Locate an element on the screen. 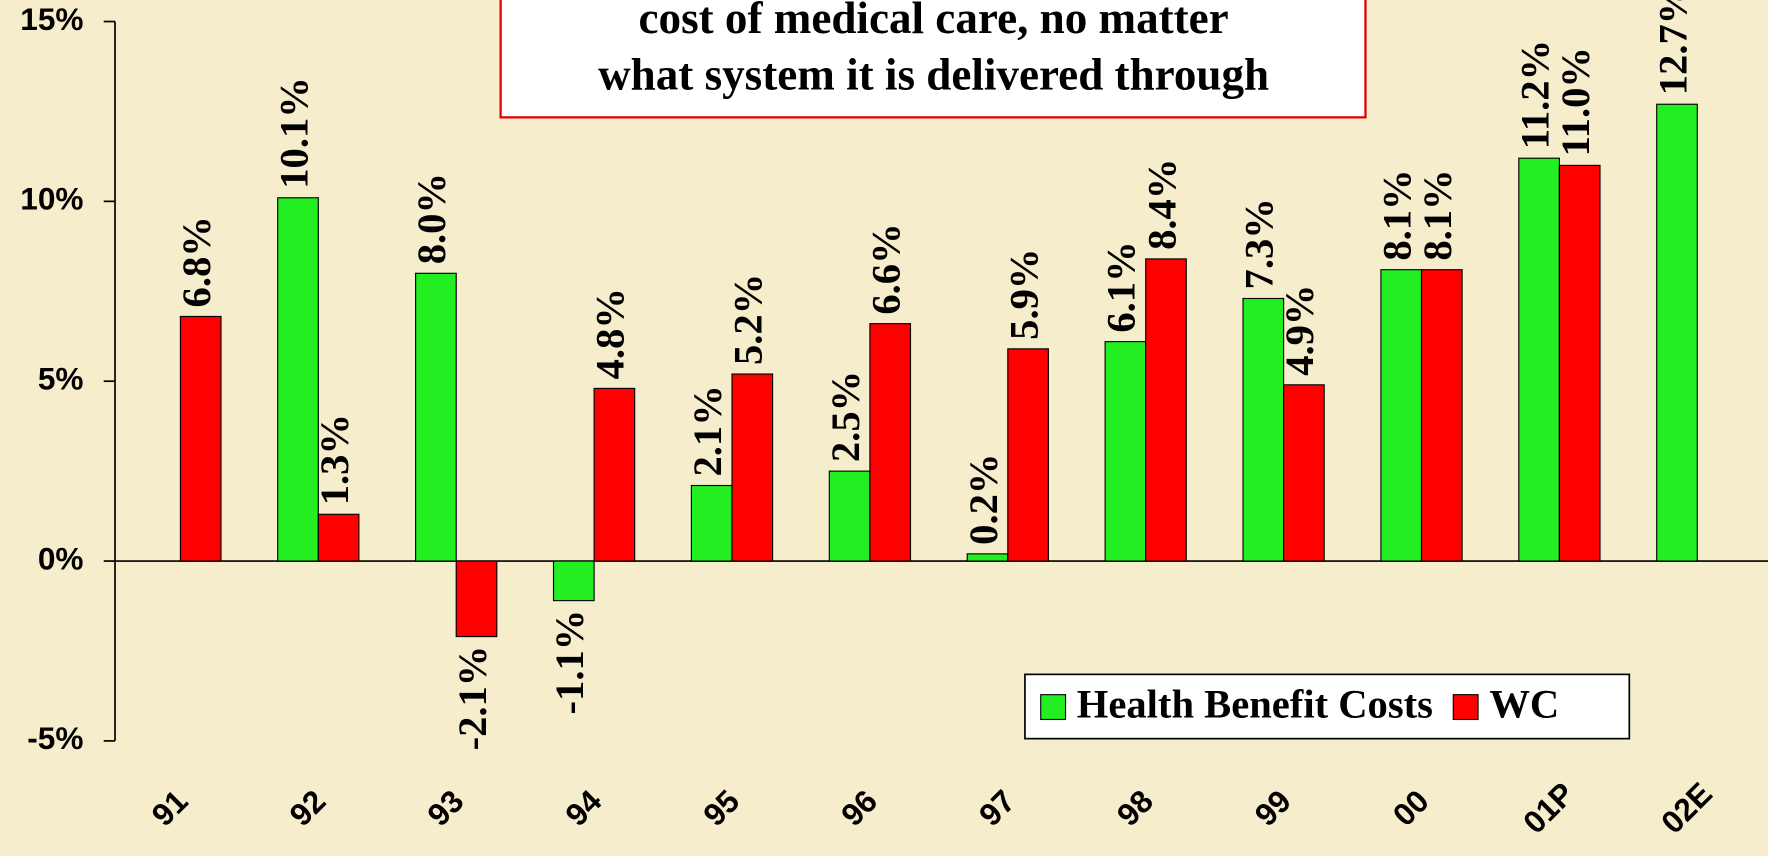 This screenshot has height=856, width=1768. x-tick-label: 98 is located at coordinates (1135, 808).